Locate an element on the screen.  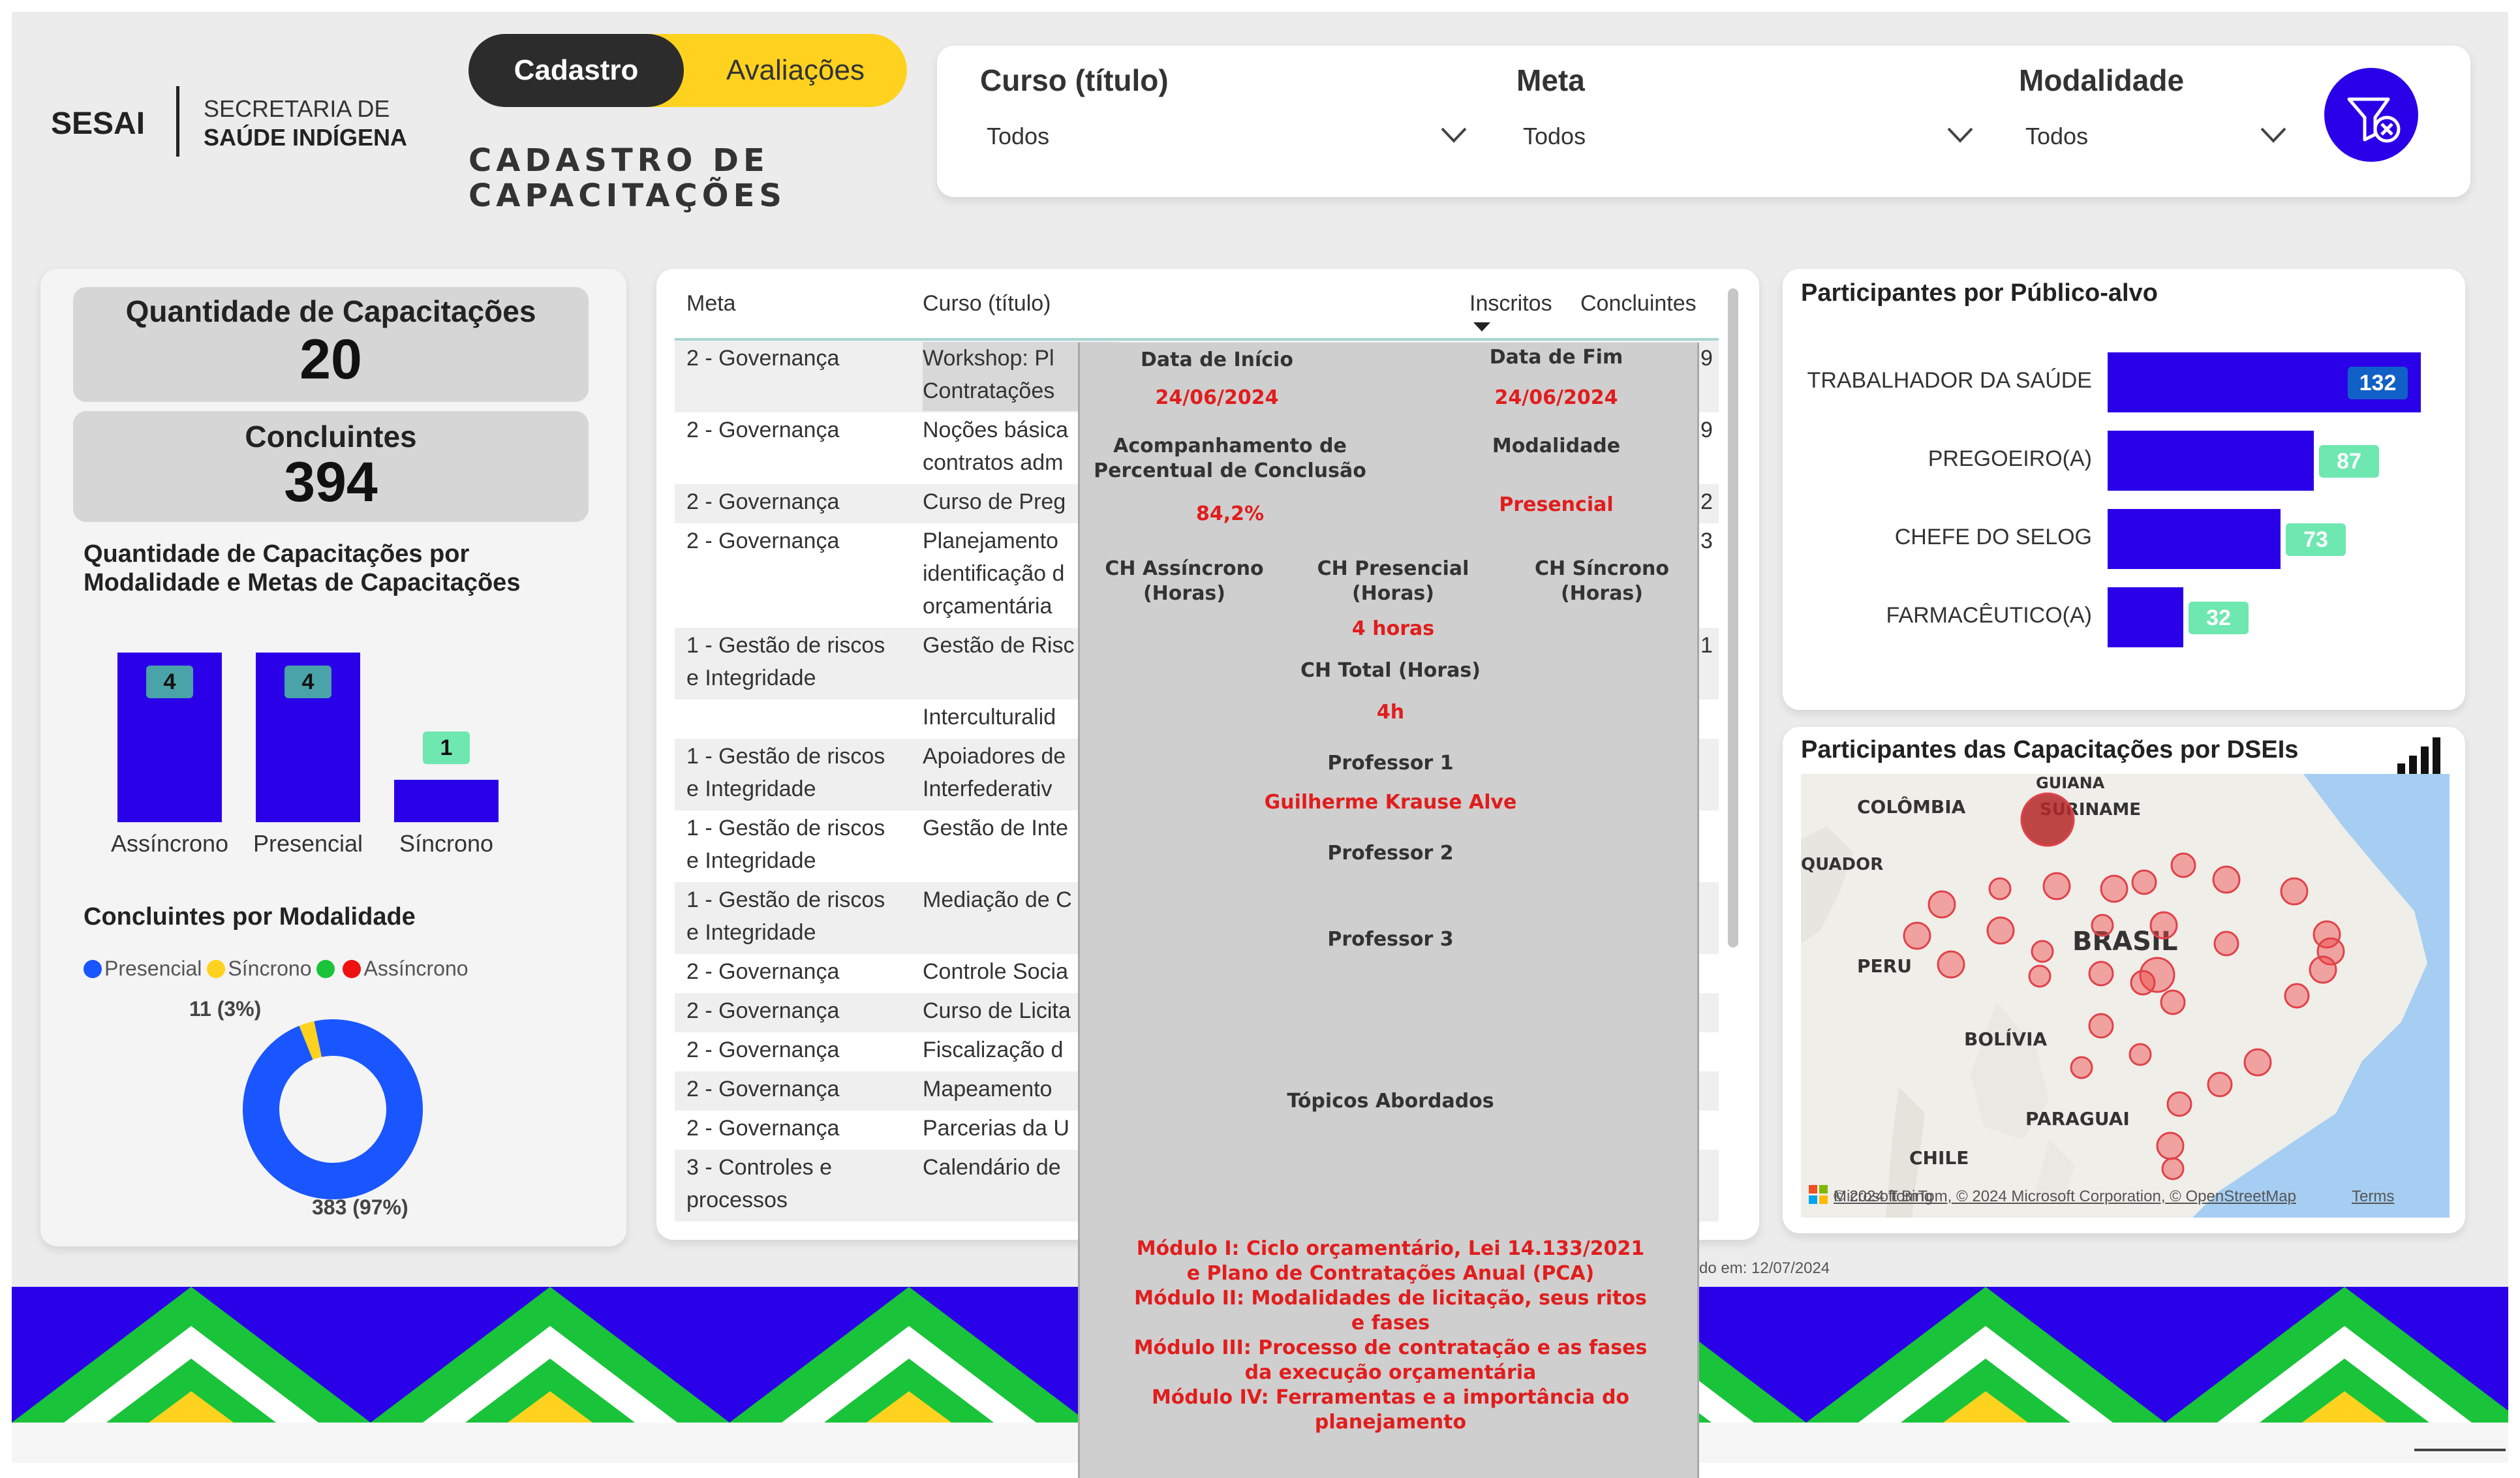
tooltip-prof2-label: Professor 2 is located at coordinates (1390, 853).